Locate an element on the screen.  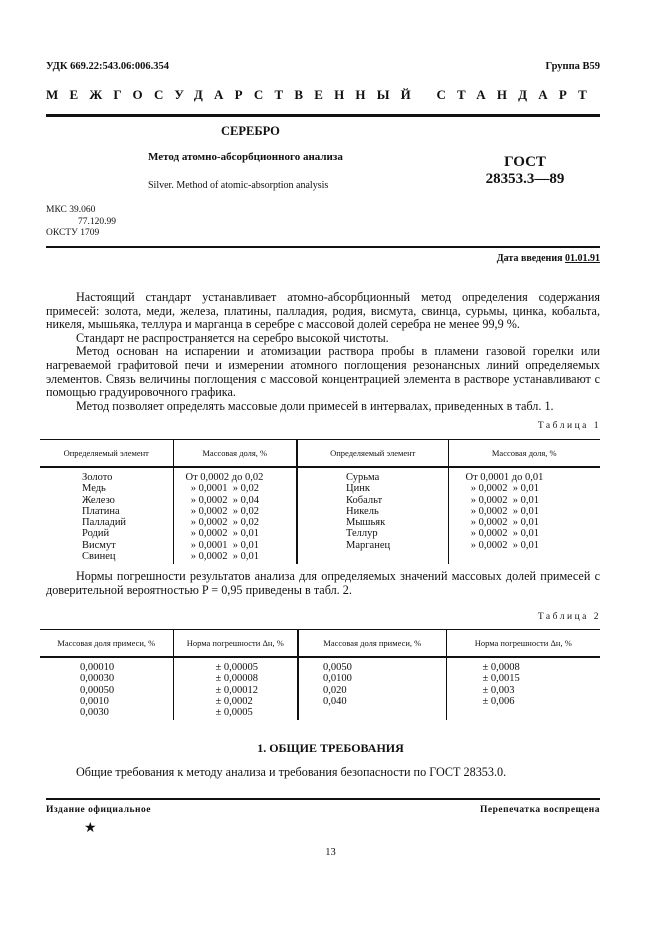
table-cell-line: ± 0,00005 is located at coordinates (237, 667).